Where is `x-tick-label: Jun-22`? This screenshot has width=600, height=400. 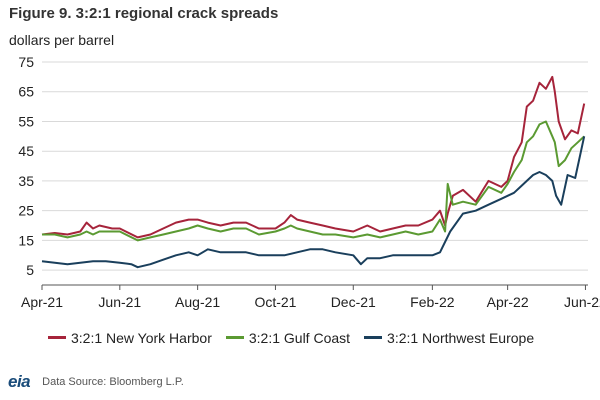
x-tick-label: Jun-22 is located at coordinates (582, 302).